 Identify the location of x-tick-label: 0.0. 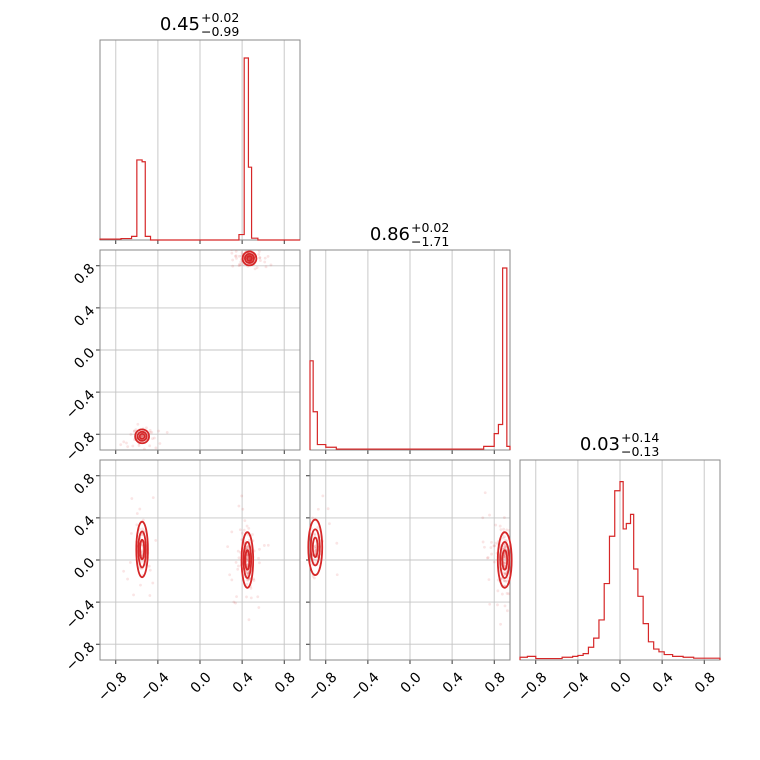
(621, 682).